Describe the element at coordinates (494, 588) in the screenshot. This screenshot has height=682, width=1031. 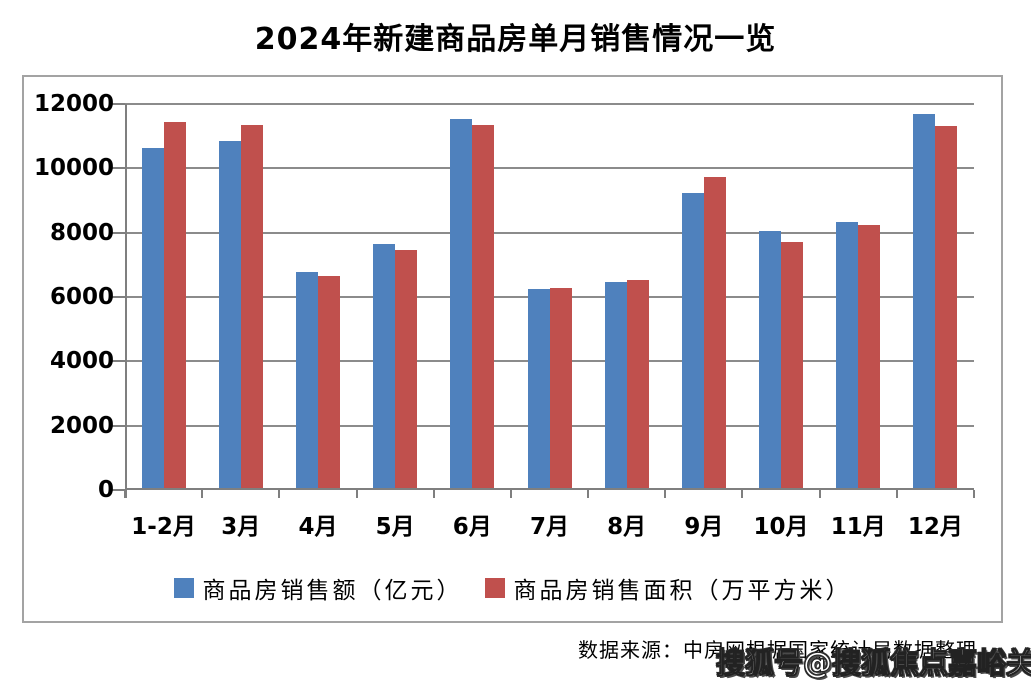
I see `legend-swatch-red` at that location.